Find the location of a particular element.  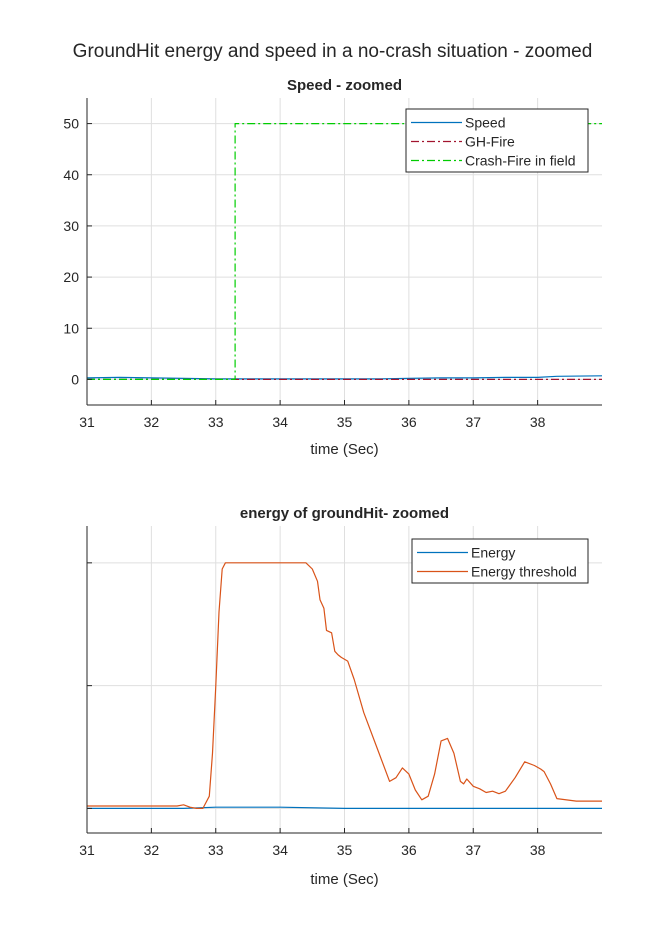

speed-legend-label: Speed is located at coordinates (485, 123).